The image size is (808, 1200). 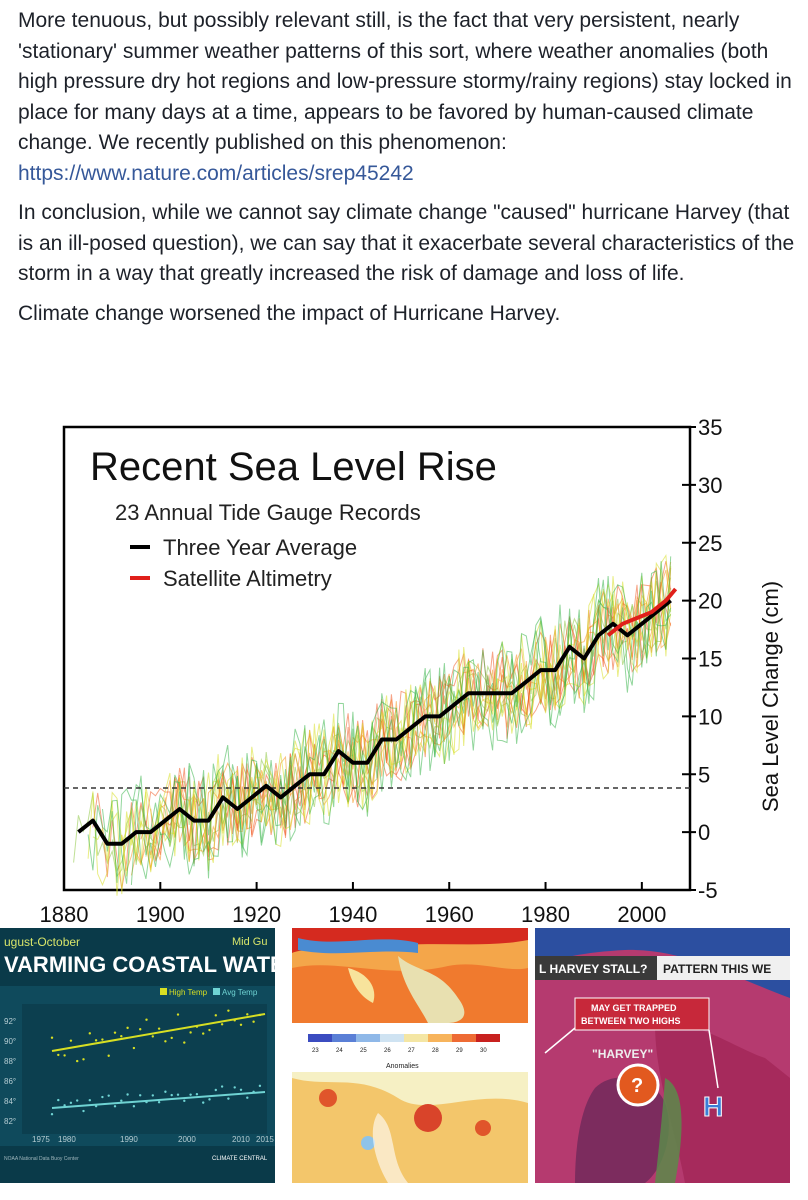 I want to click on thumb1-y-label: 90°, so click(x=10, y=1041).